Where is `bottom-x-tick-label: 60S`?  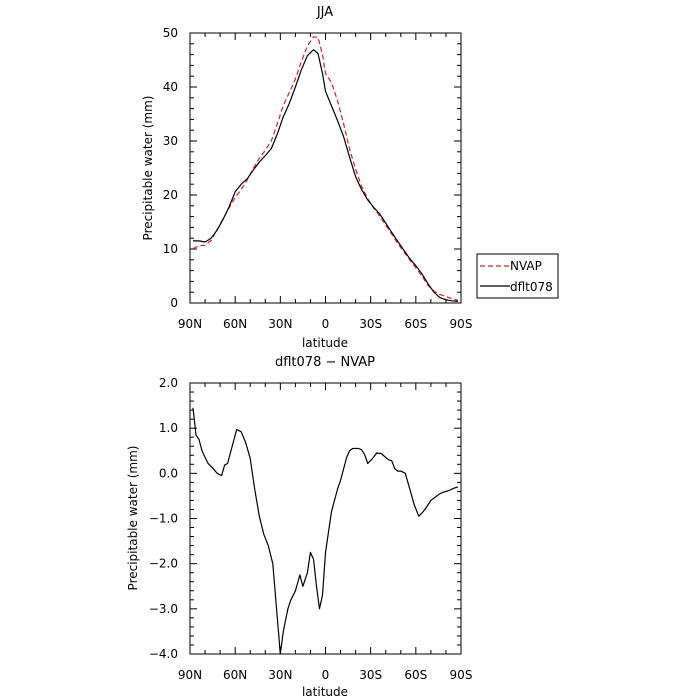 bottom-x-tick-label: 60S is located at coordinates (415, 675).